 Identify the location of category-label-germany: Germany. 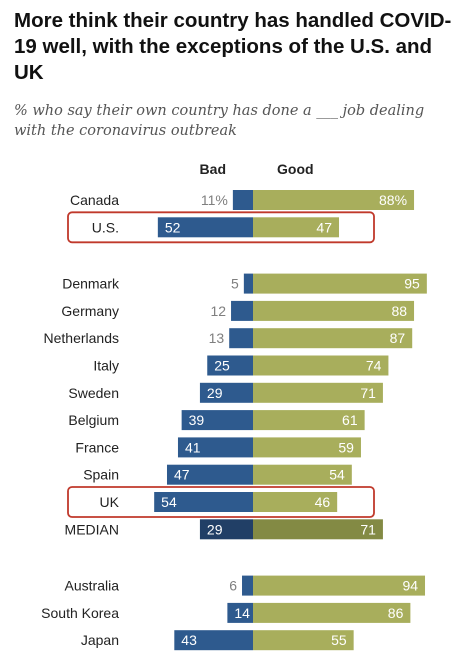
(90, 311).